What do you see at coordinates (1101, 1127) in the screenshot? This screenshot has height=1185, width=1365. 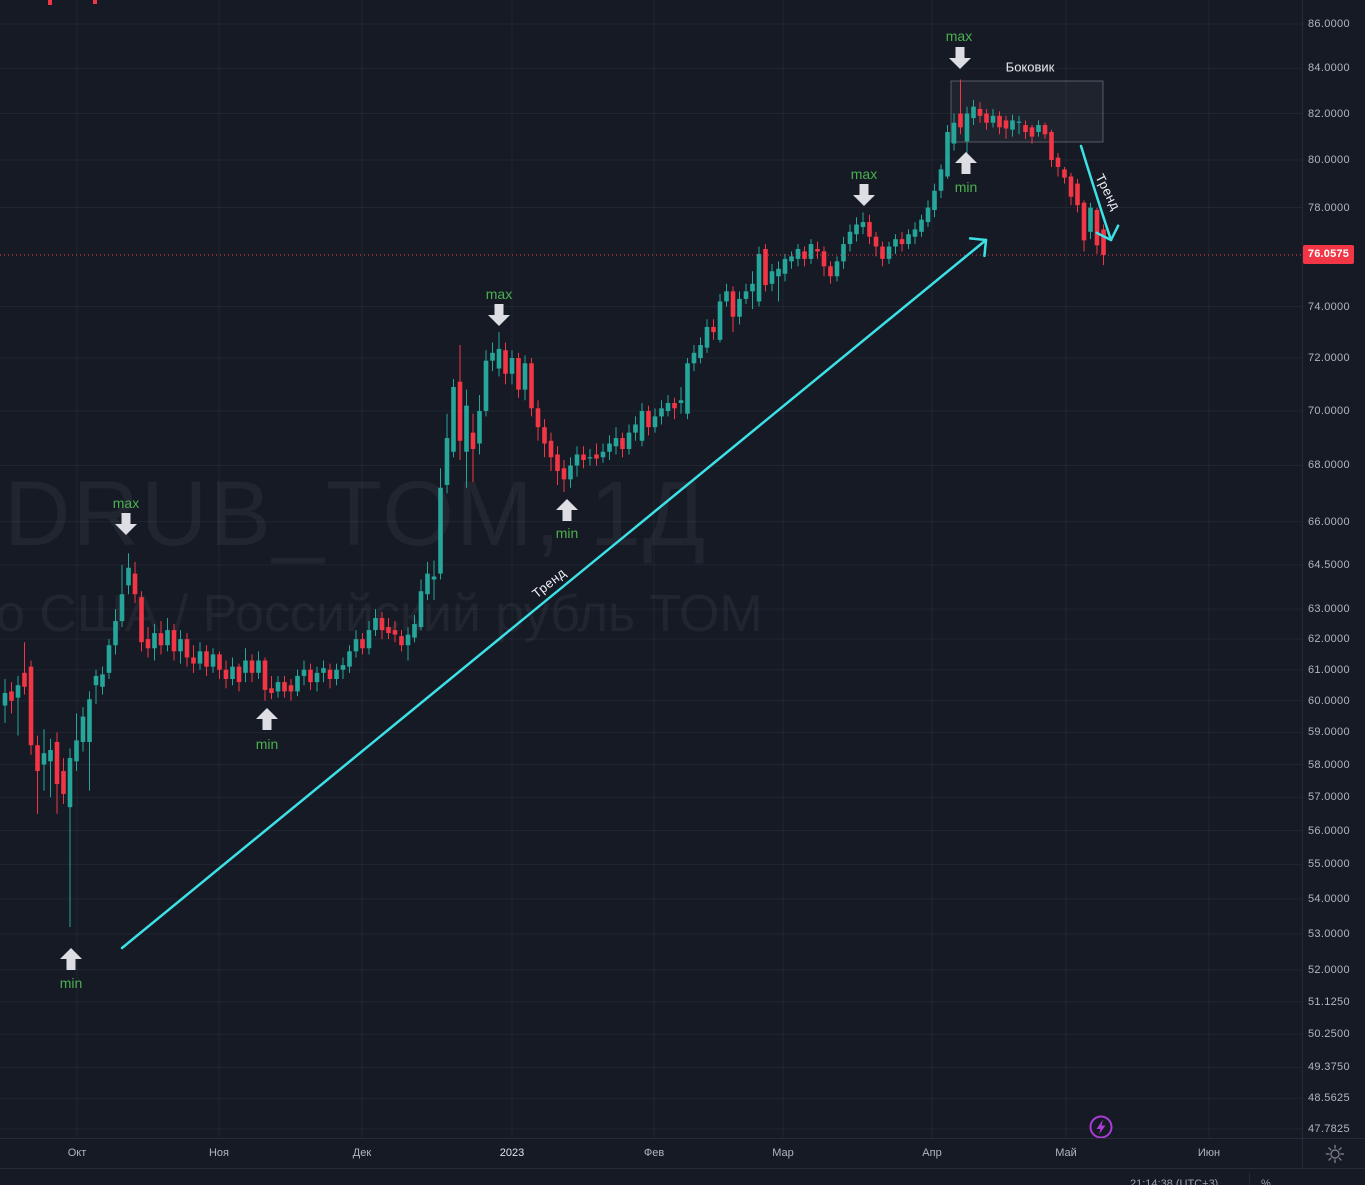 I see `lightning-bolt-glyph` at bounding box center [1101, 1127].